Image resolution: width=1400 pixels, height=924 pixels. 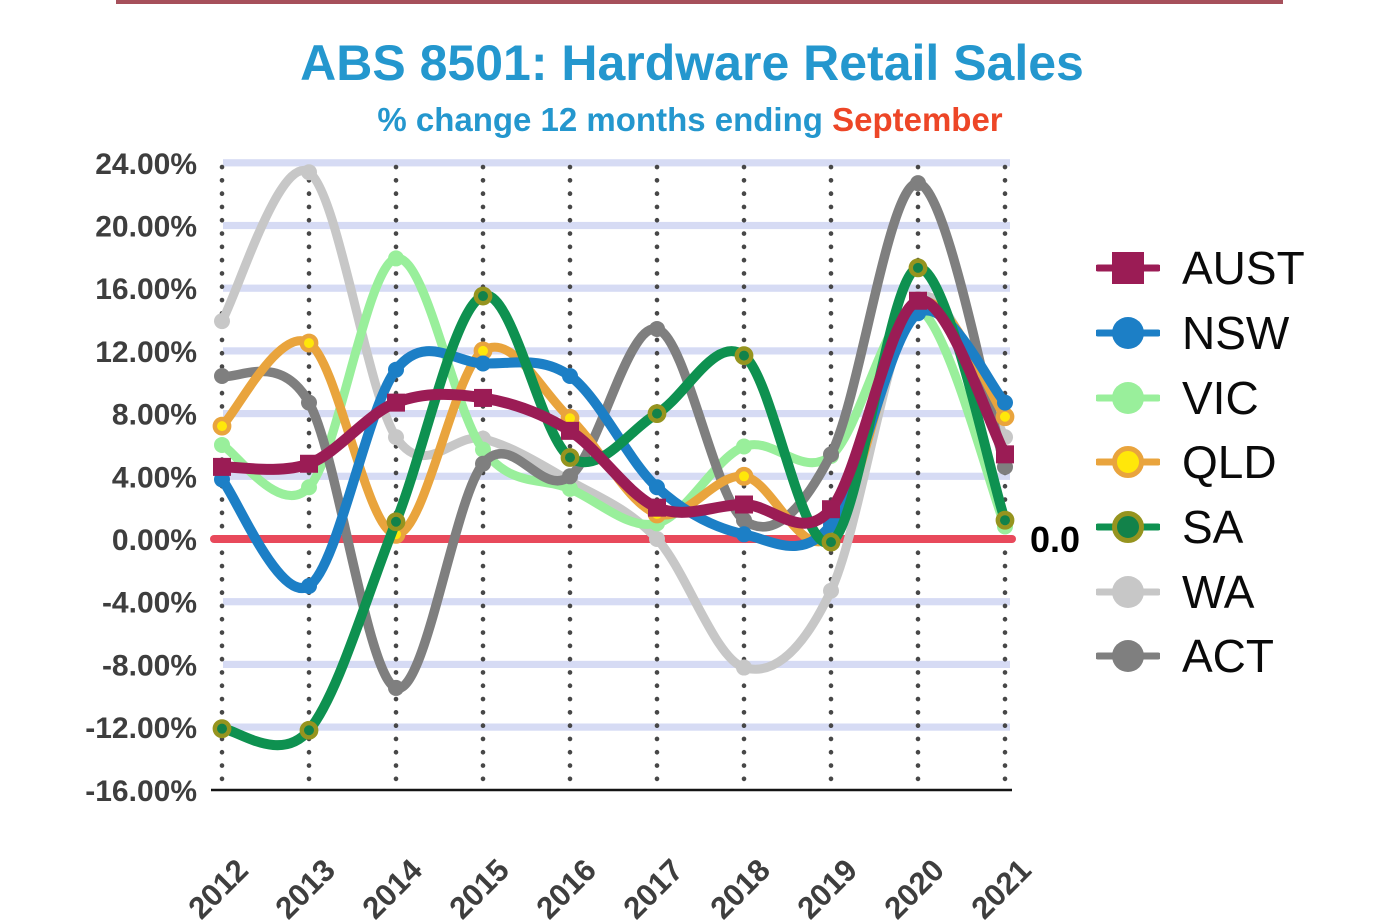 I want to click on x-tick-label: 2019, so click(x=827, y=888).